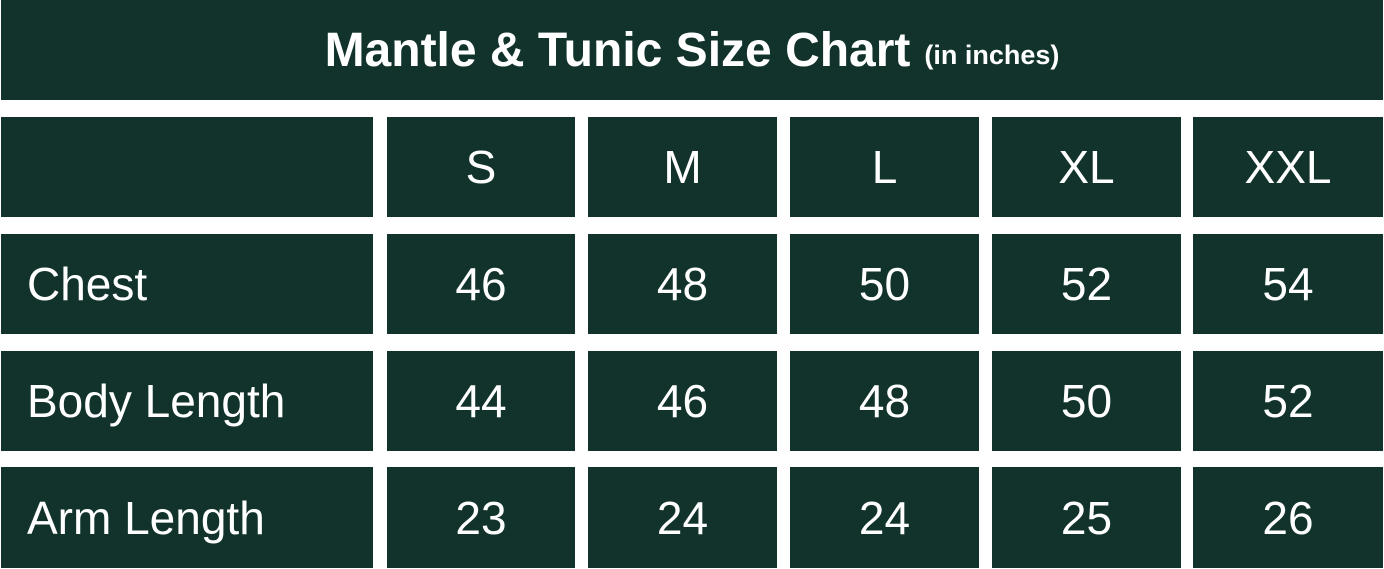  I want to click on value-cell: 26, so click(1288, 517).